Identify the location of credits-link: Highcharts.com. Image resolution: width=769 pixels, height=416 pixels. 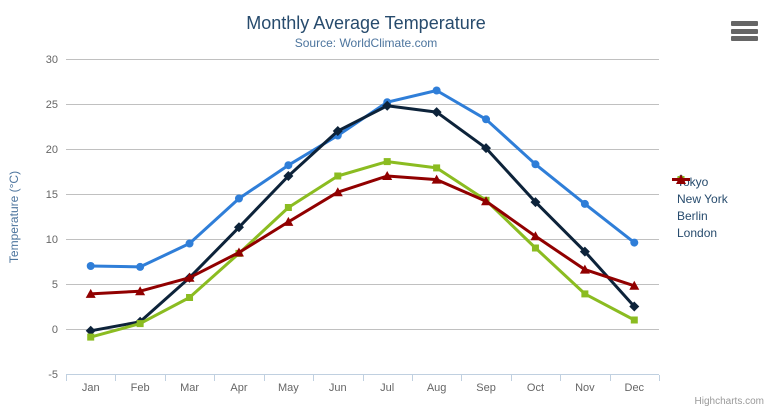
(729, 401).